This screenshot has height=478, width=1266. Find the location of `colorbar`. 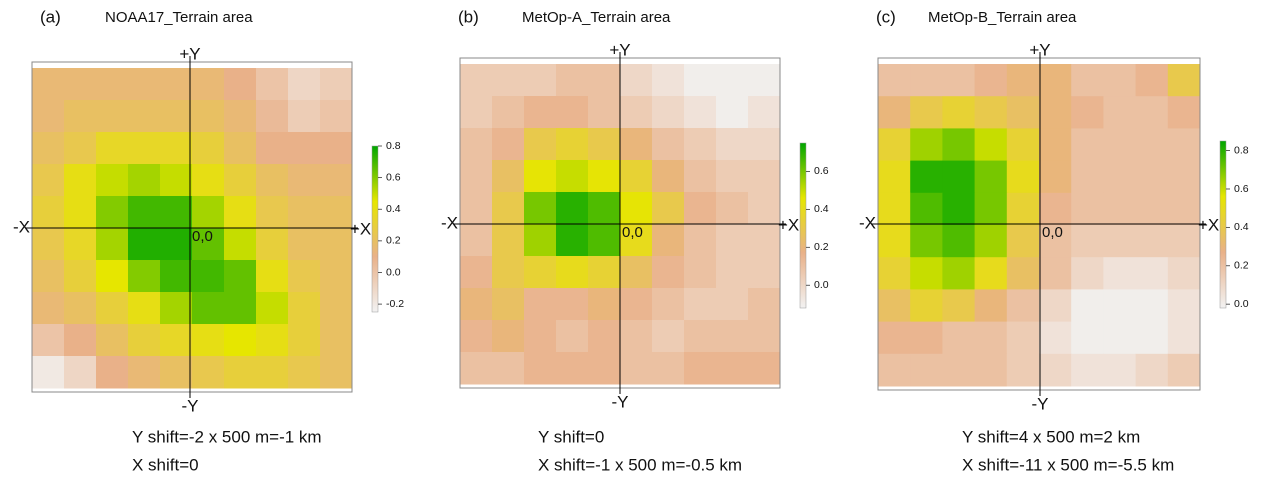

colorbar is located at coordinates (803, 225).